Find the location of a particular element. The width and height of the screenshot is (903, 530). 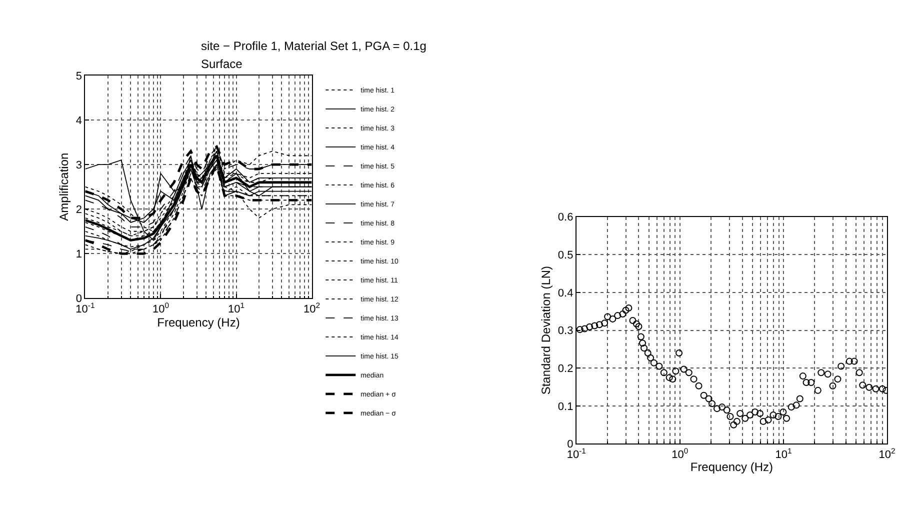

y-tick-label: 0.5 is located at coordinates (566, 256).